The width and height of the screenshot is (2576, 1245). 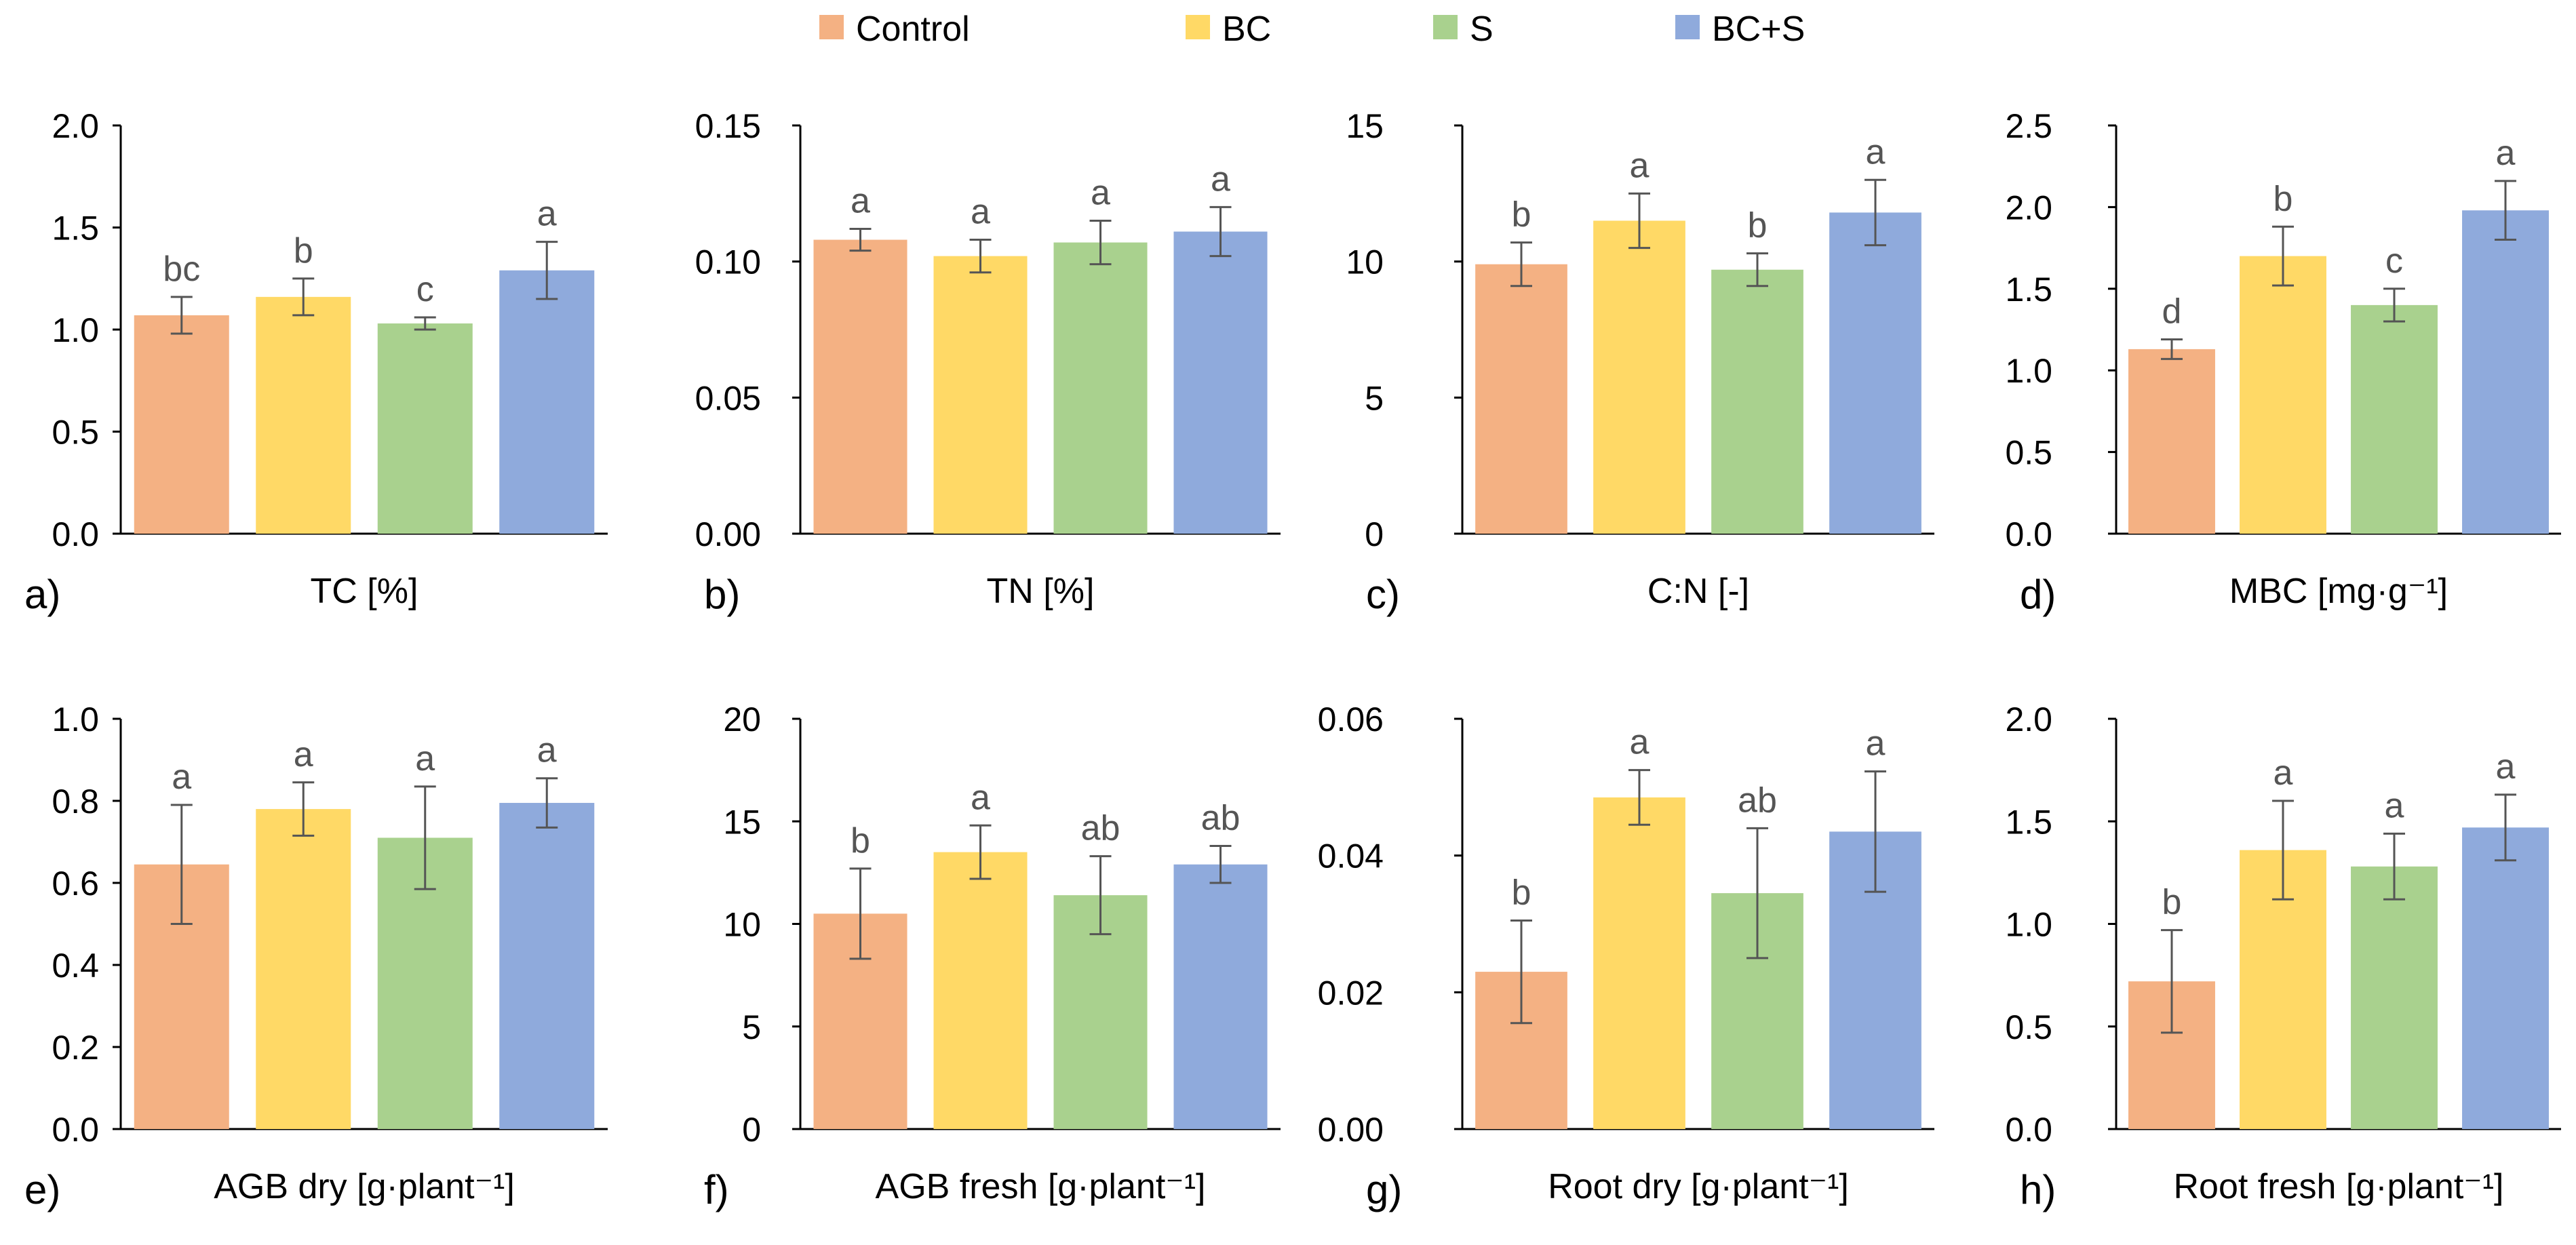 I want to click on y-tick-label: 0.0, so click(x=2028, y=534).